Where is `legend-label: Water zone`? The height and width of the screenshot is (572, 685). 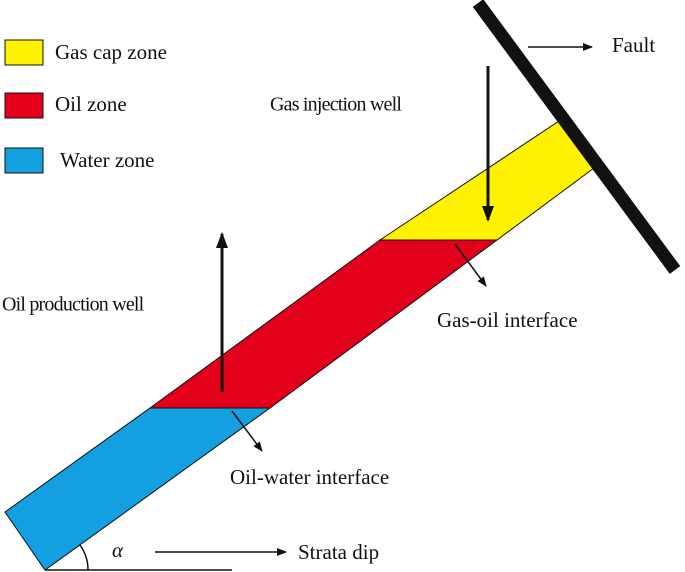
legend-label: Water zone is located at coordinates (107, 160).